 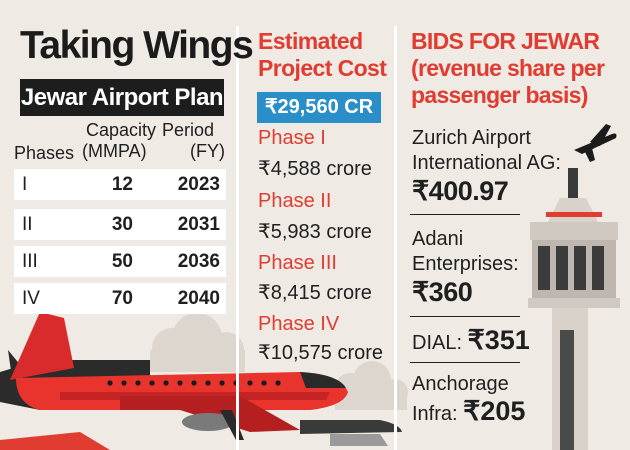 I want to click on small-plane-icon, so click(x=595, y=143).